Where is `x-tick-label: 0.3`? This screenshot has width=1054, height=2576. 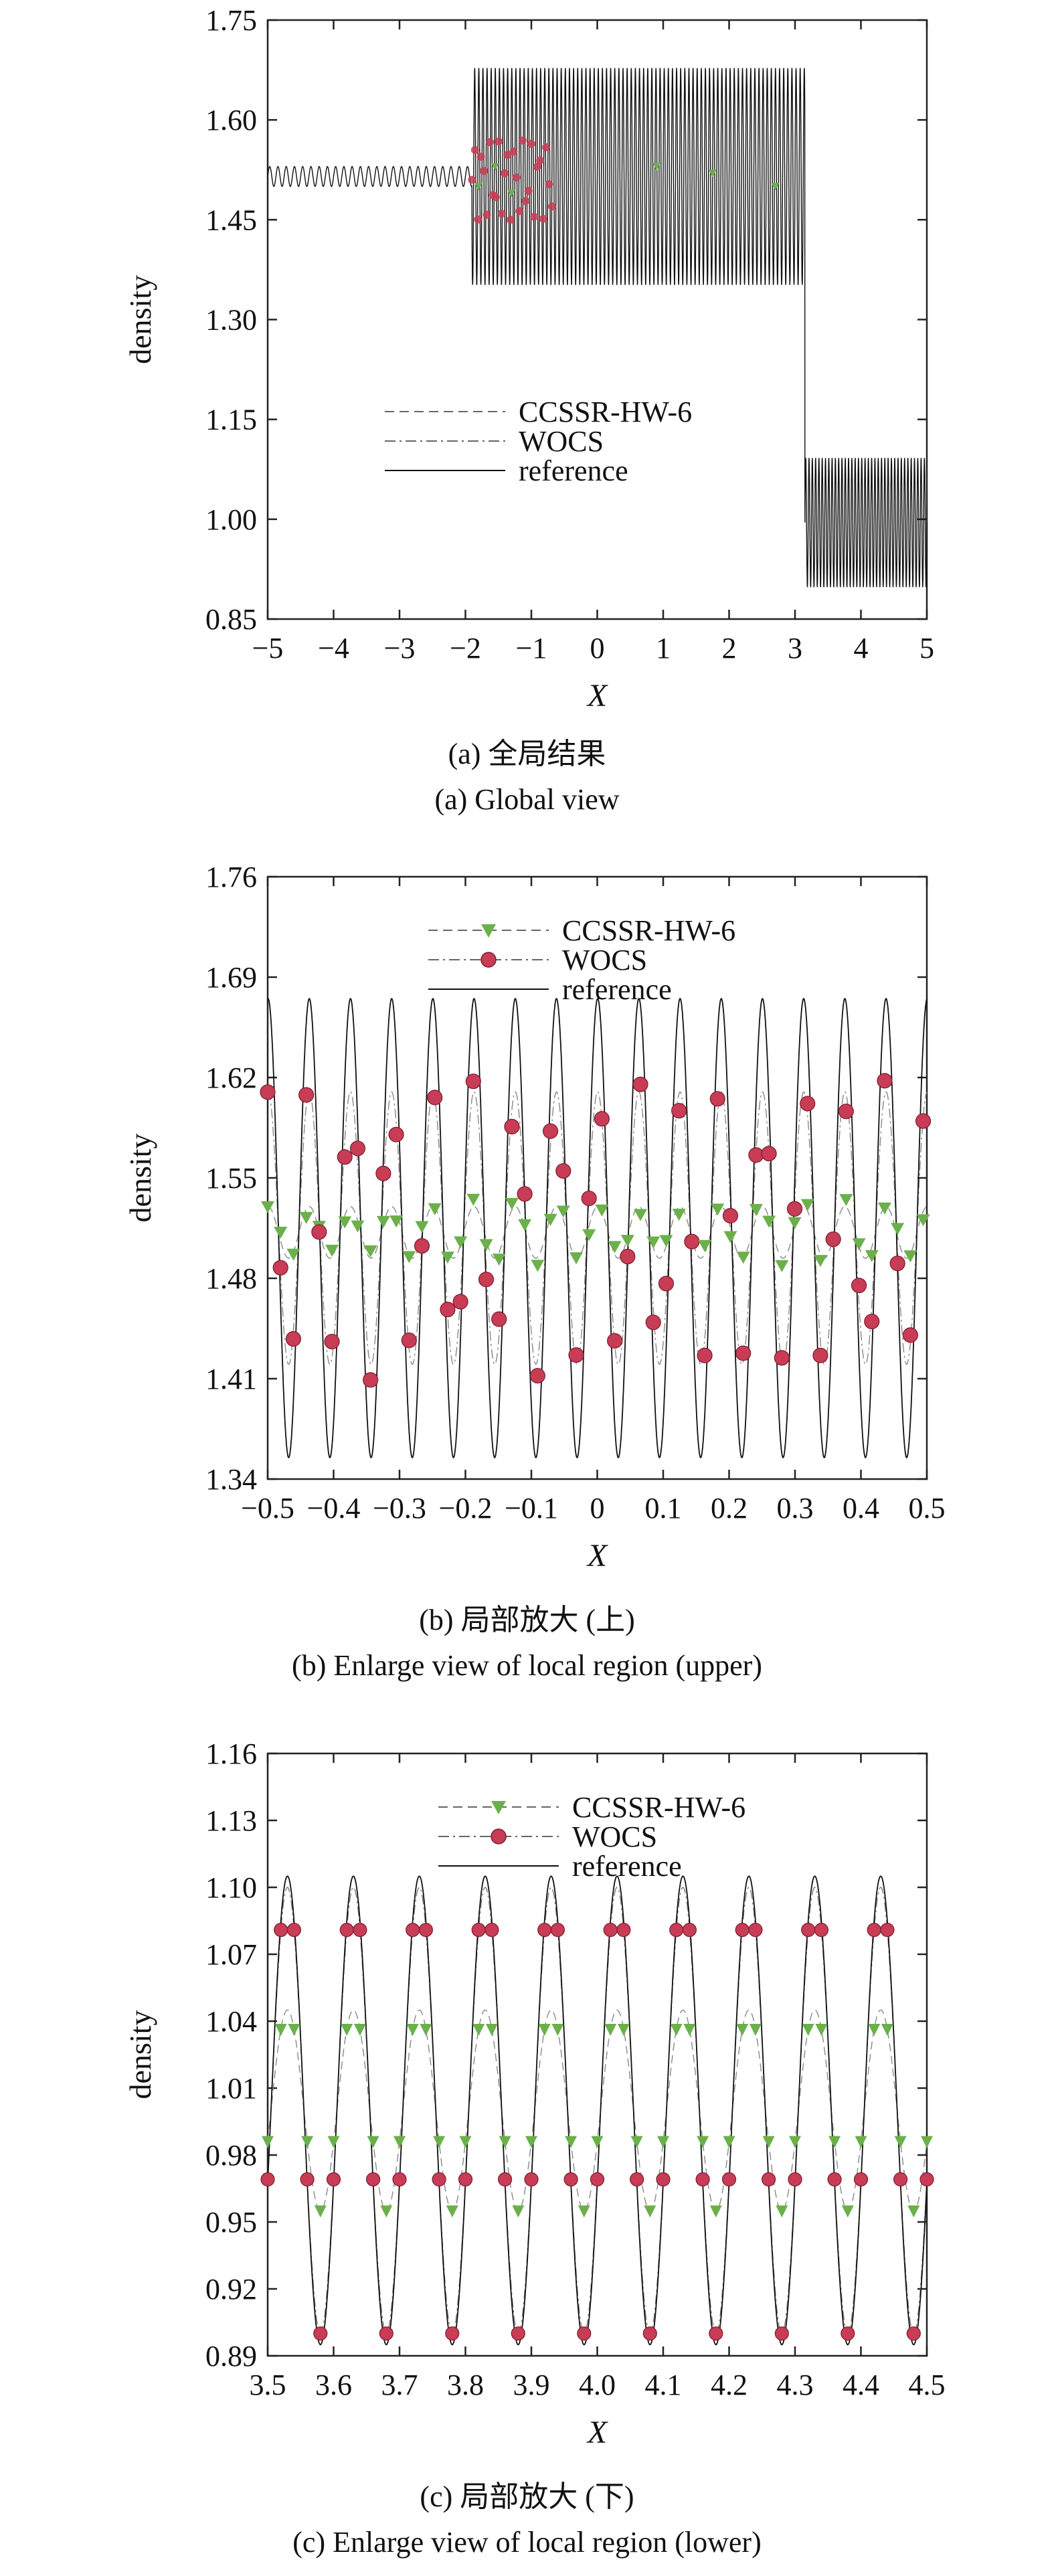 x-tick-label: 0.3 is located at coordinates (796, 1508).